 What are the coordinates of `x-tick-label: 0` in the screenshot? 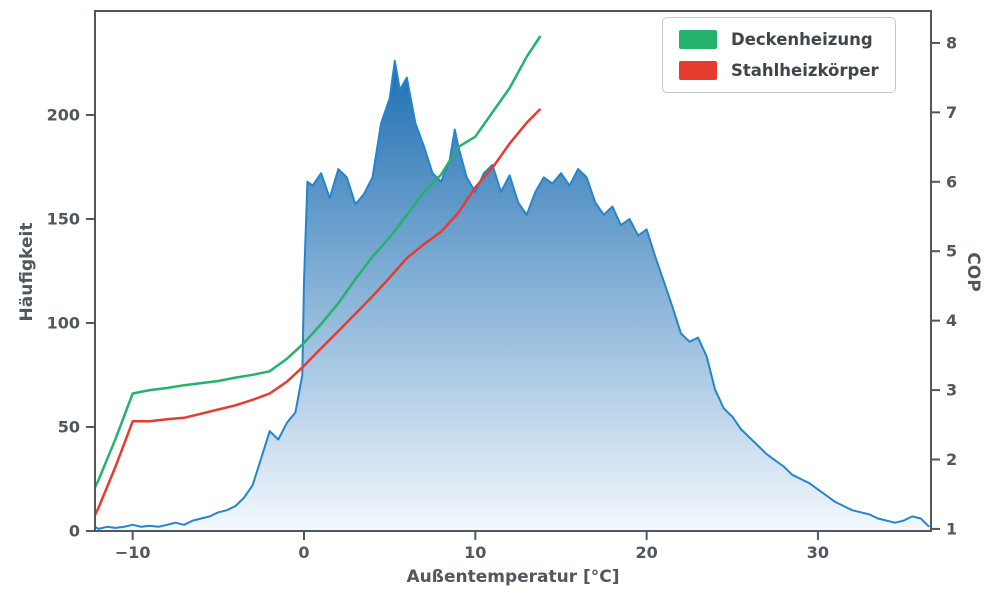 It's located at (303, 552).